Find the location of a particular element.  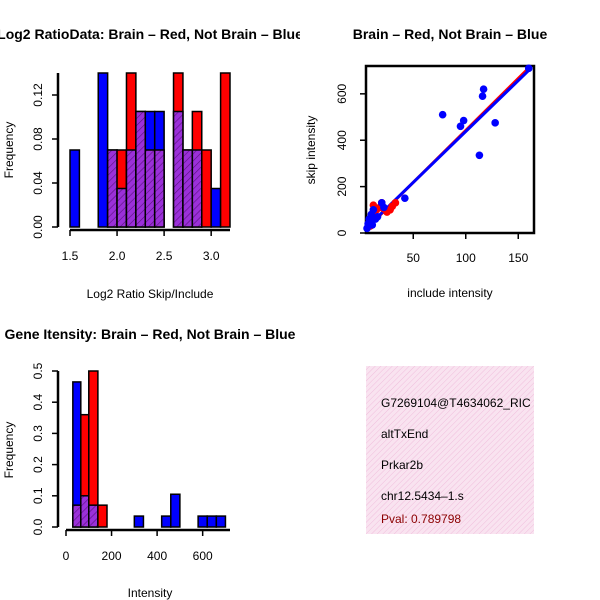

y-tick-label: 0.00 is located at coordinates (38, 227).